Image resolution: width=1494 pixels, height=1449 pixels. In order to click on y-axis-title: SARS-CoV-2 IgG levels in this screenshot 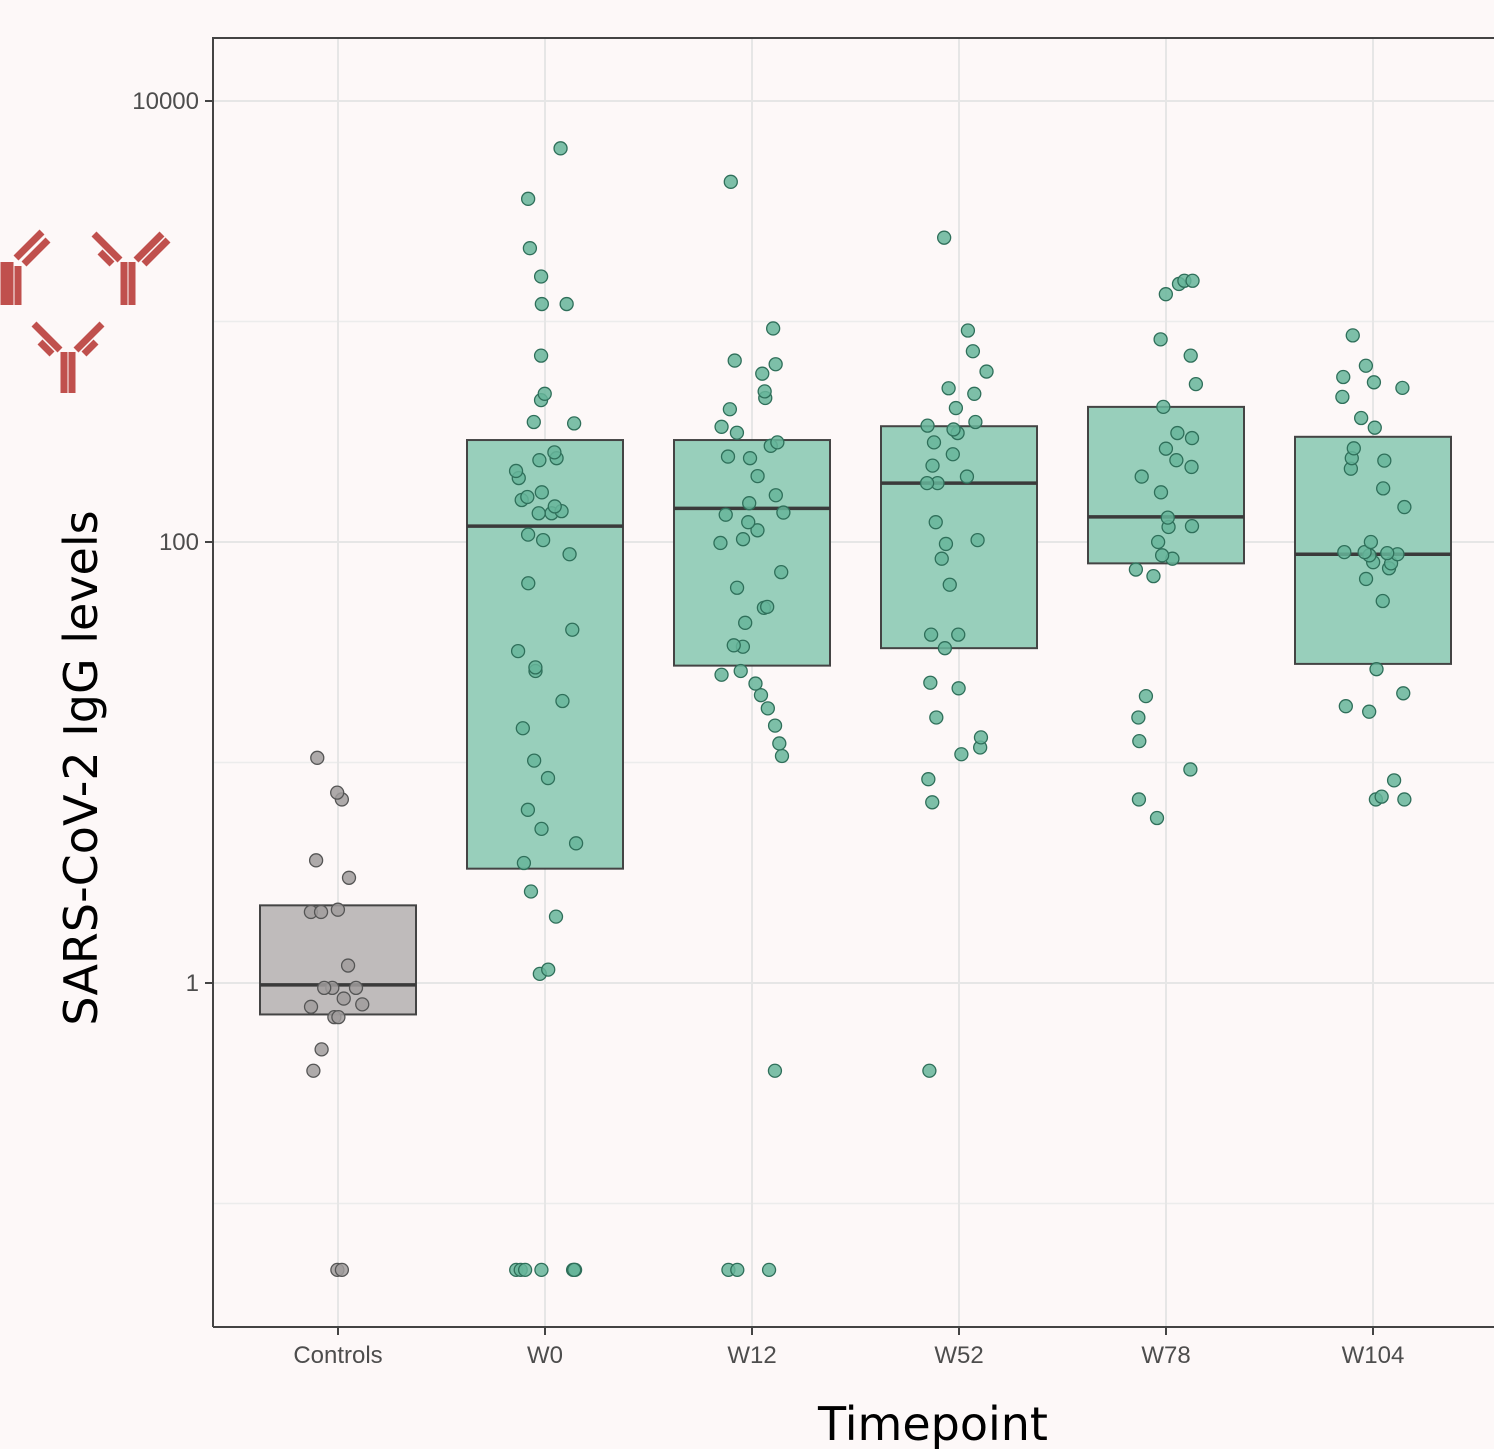, I will do `click(81, 767)`.